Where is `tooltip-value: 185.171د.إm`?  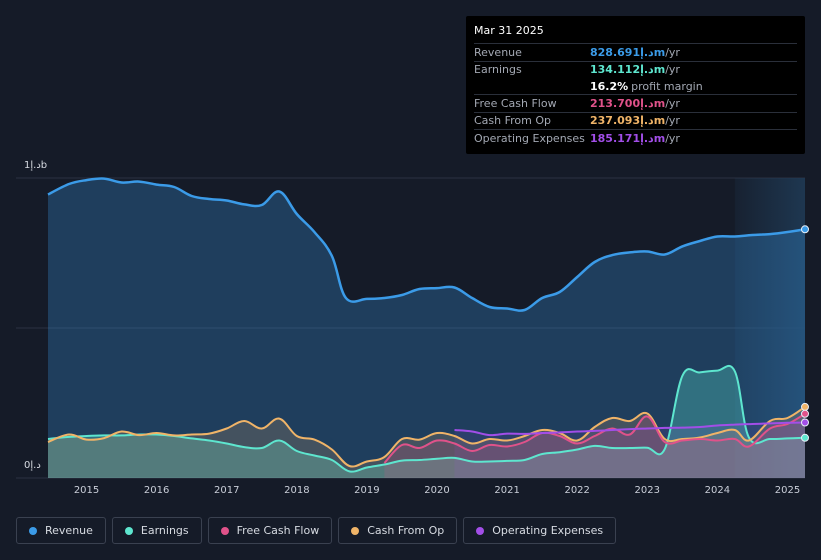 tooltip-value: 185.171د.إm is located at coordinates (628, 138).